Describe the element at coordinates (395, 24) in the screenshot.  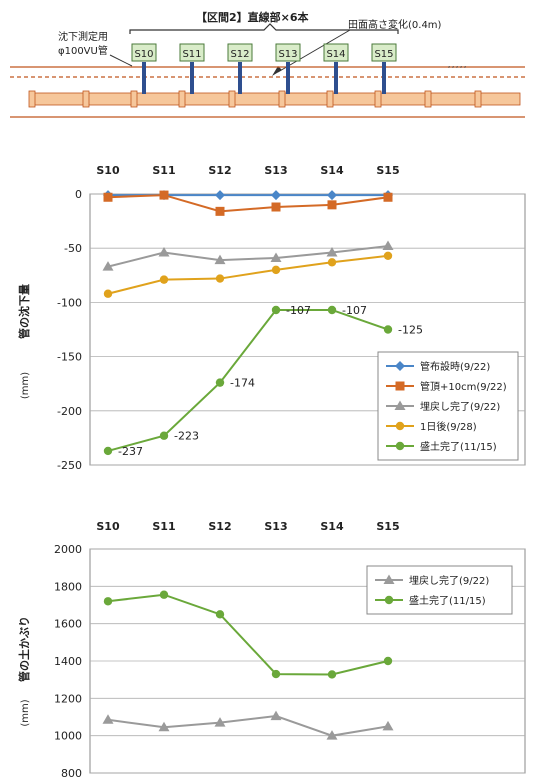
I see `height-change-label: 田面高さ変化(0.4m)` at that location.